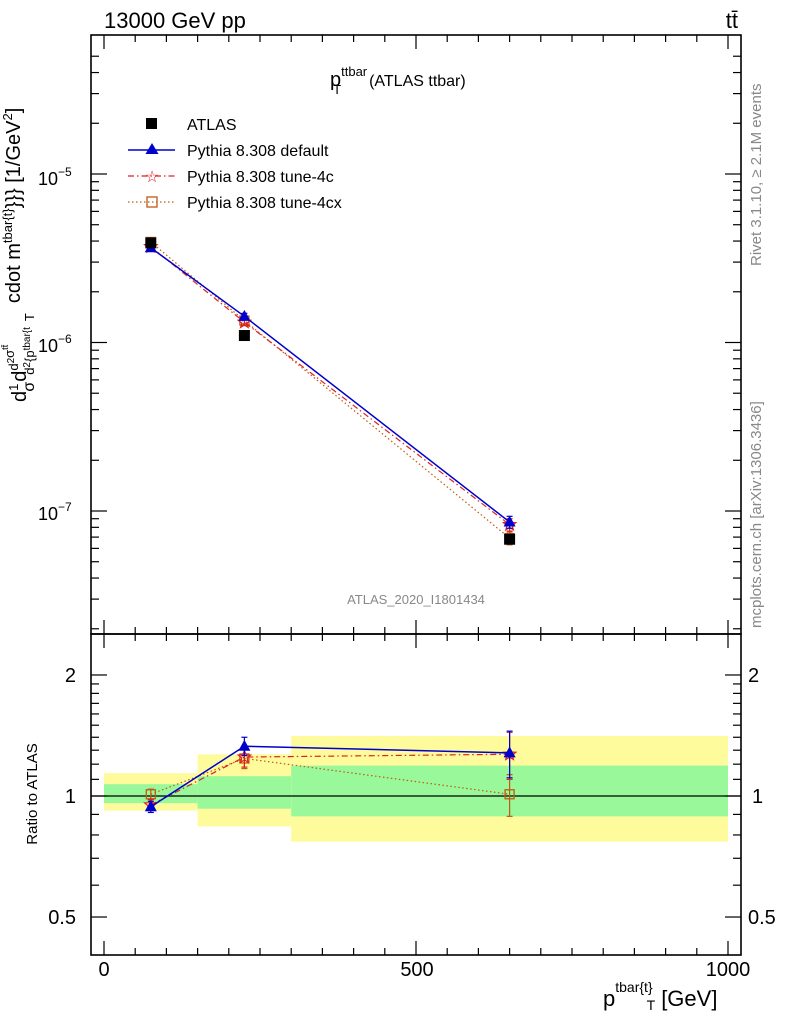 This screenshot has width=786, height=1024. I want to click on main-line-pythia-8-308-default, so click(330, 385).